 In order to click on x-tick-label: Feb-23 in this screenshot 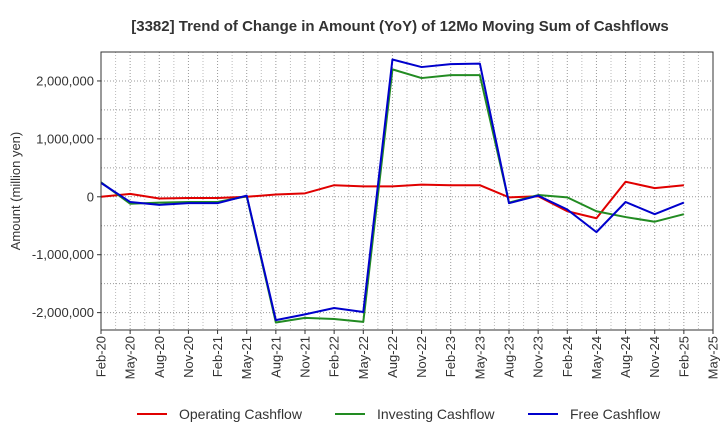, I will do `click(450, 356)`.